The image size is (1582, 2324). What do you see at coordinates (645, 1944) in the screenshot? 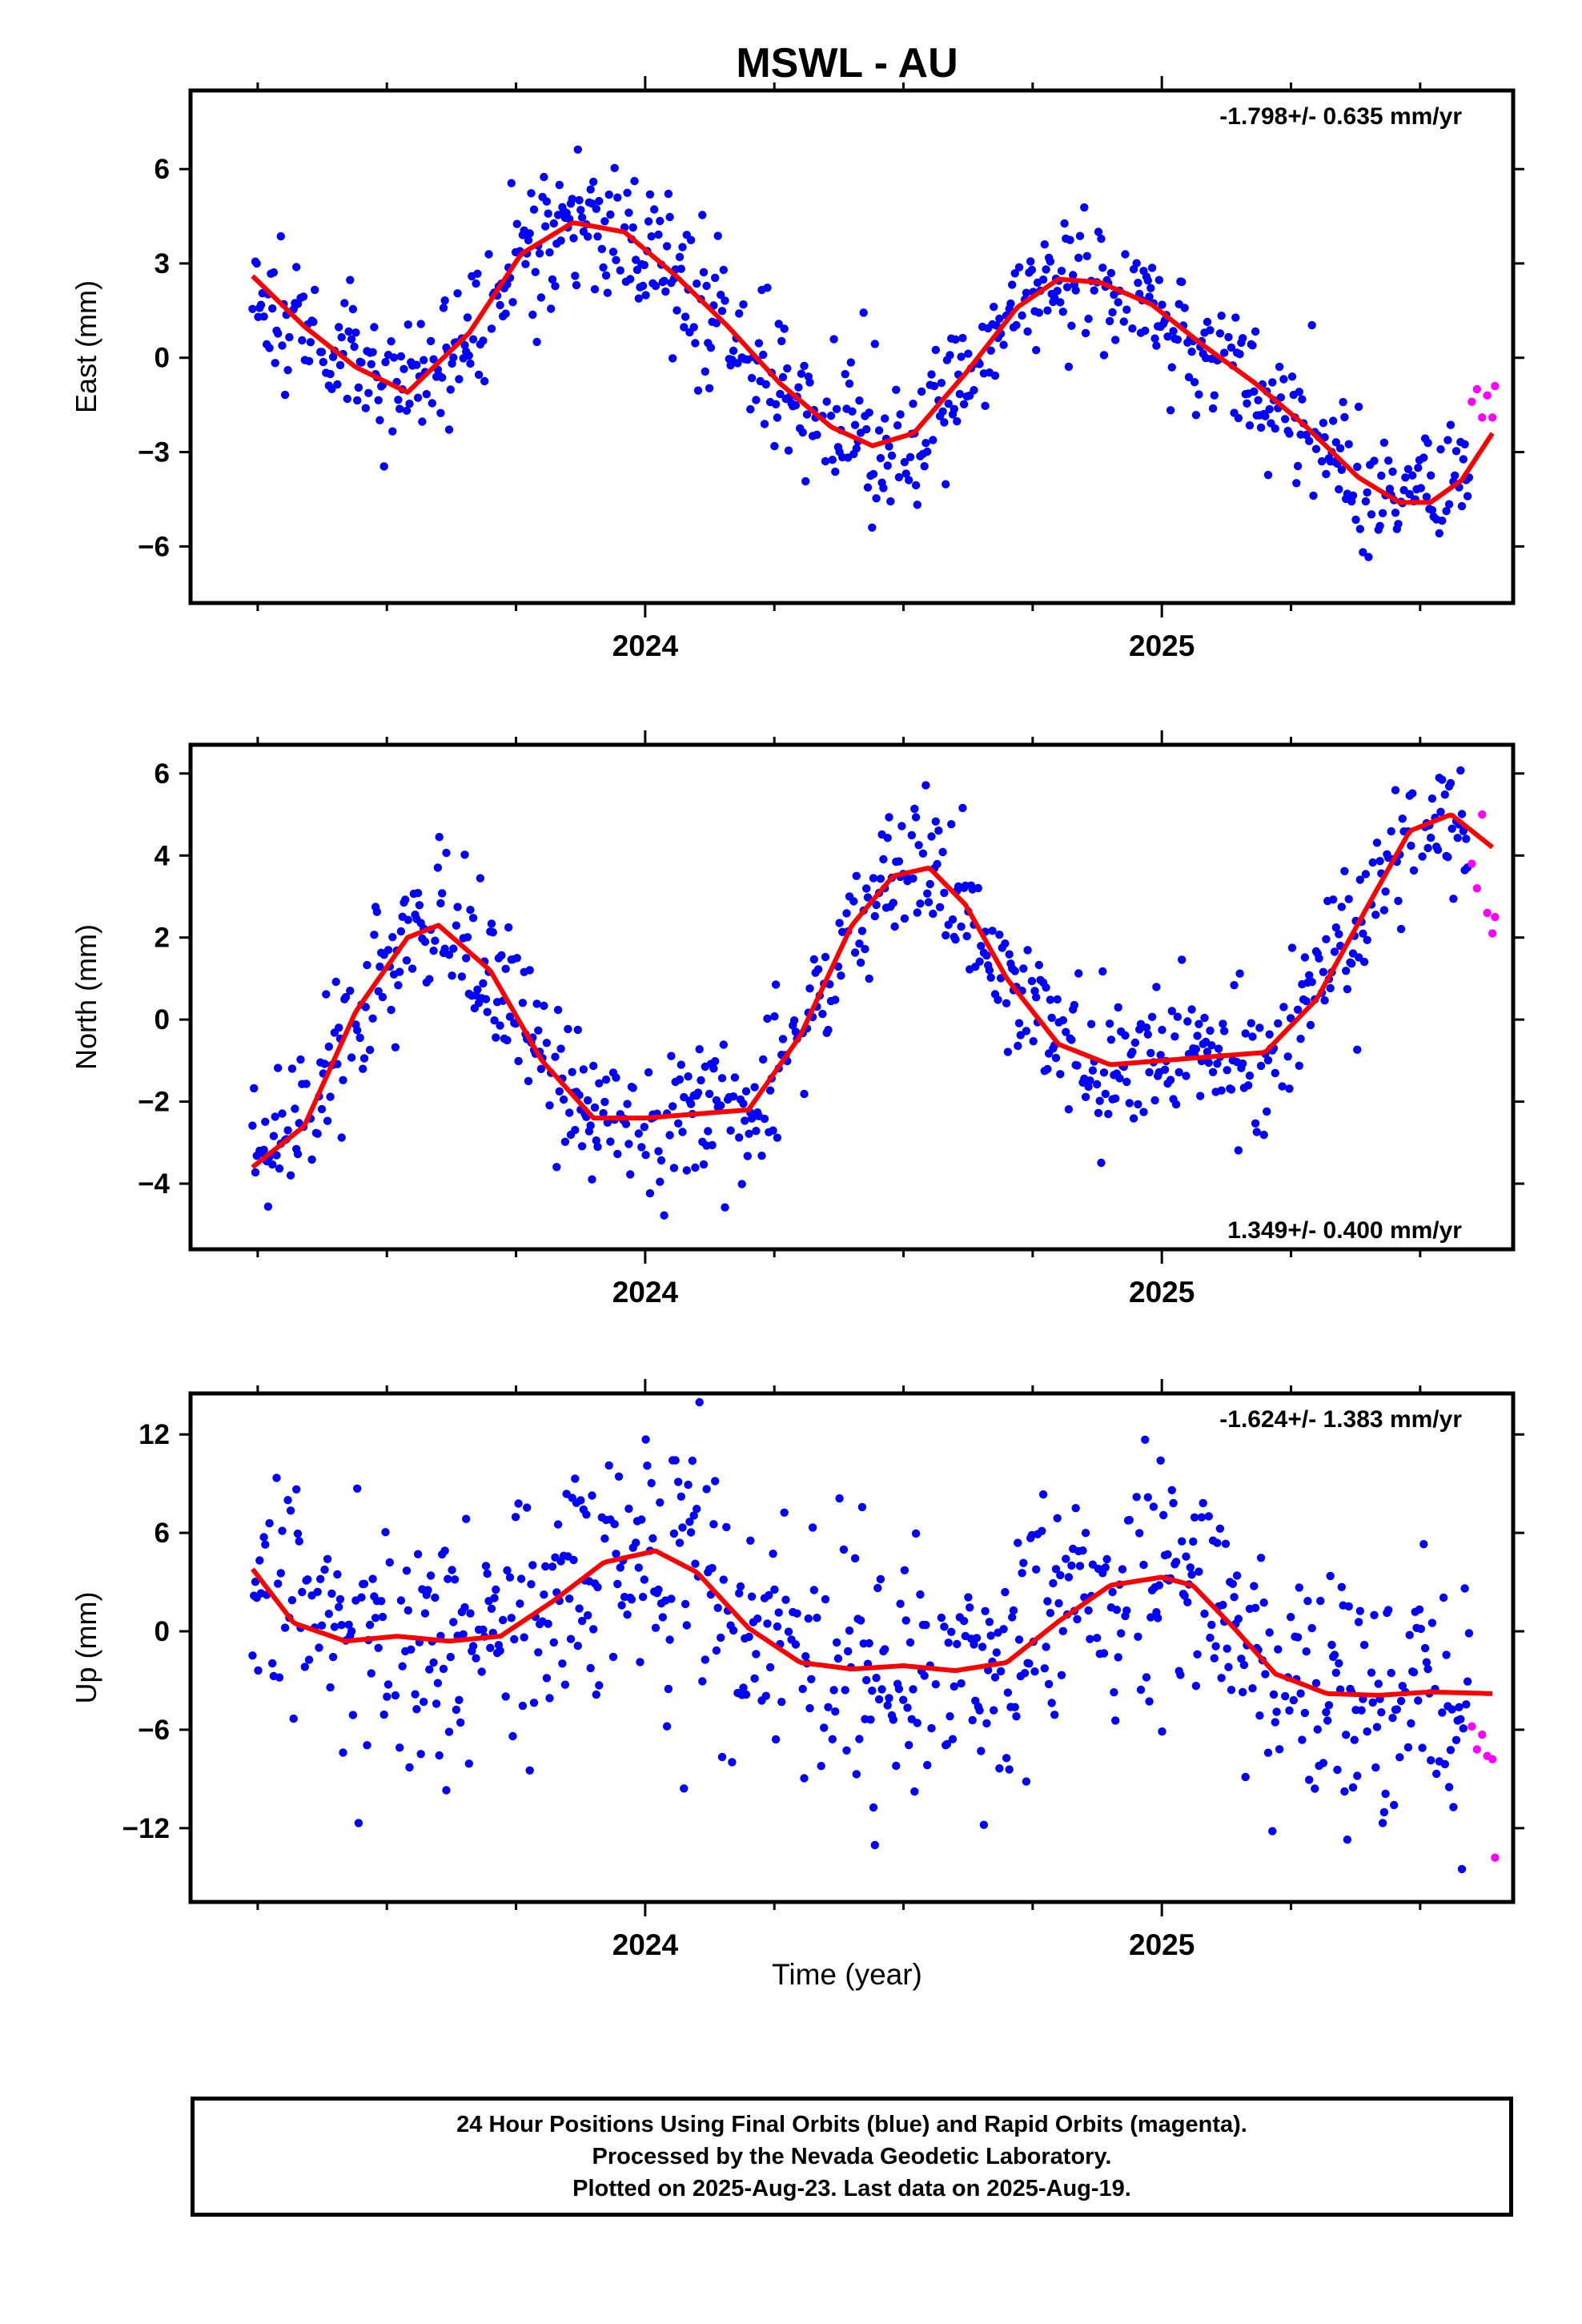
I see `x-tick-label: 2024` at bounding box center [645, 1944].